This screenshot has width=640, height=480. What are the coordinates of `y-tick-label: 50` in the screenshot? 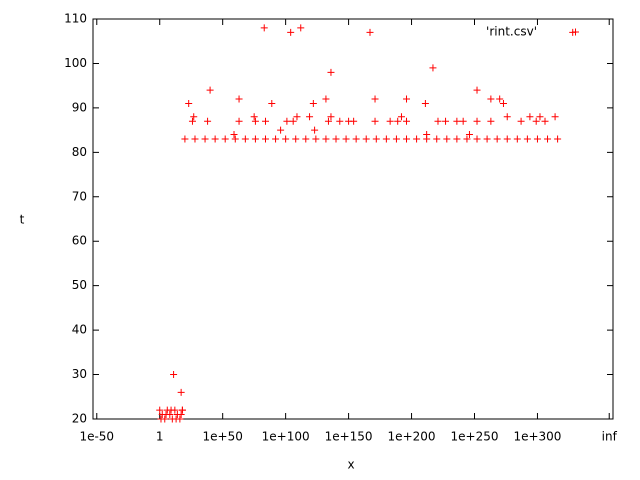 It's located at (79, 285).